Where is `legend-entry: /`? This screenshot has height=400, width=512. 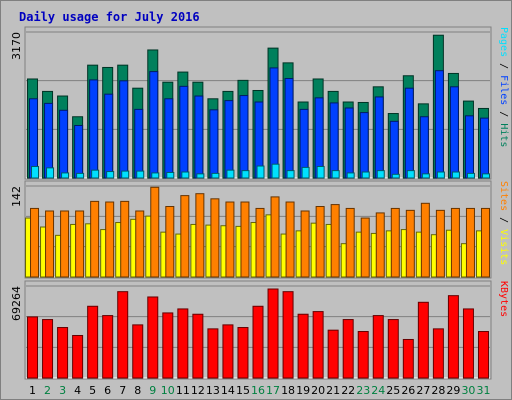
legend-entry: / is located at coordinates (503, 66).